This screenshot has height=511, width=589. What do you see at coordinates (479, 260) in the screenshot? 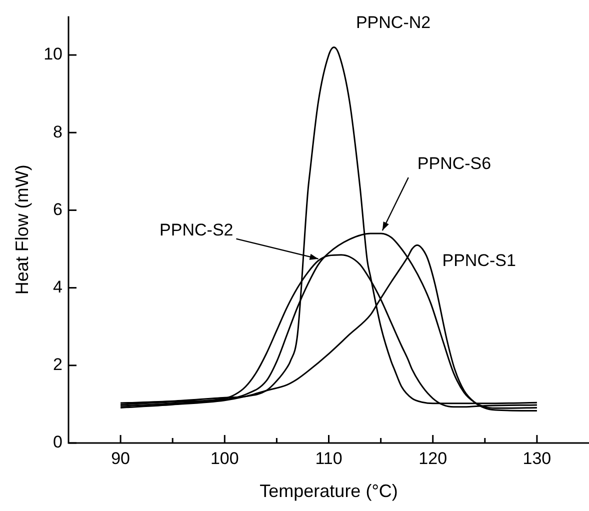
I see `series-label: PPNC-S1` at bounding box center [479, 260].